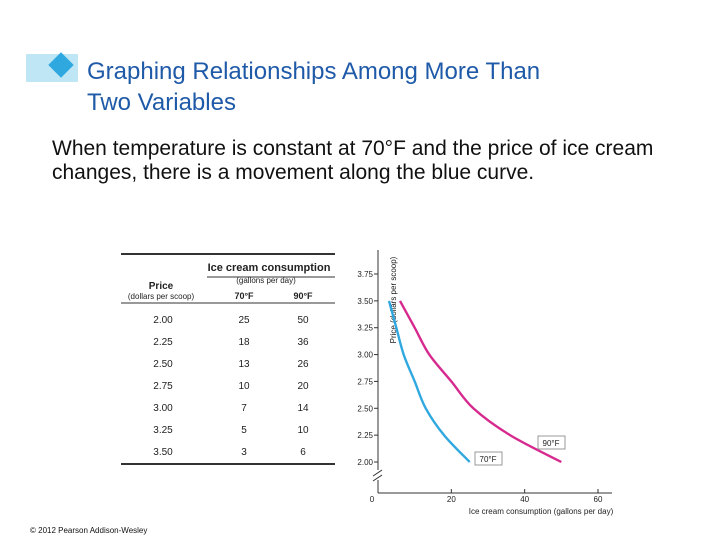 The height and width of the screenshot is (540, 720). Describe the element at coordinates (89, 530) in the screenshot. I see `copyright-text: © 2012 Pearson Addison-Wesley` at that location.